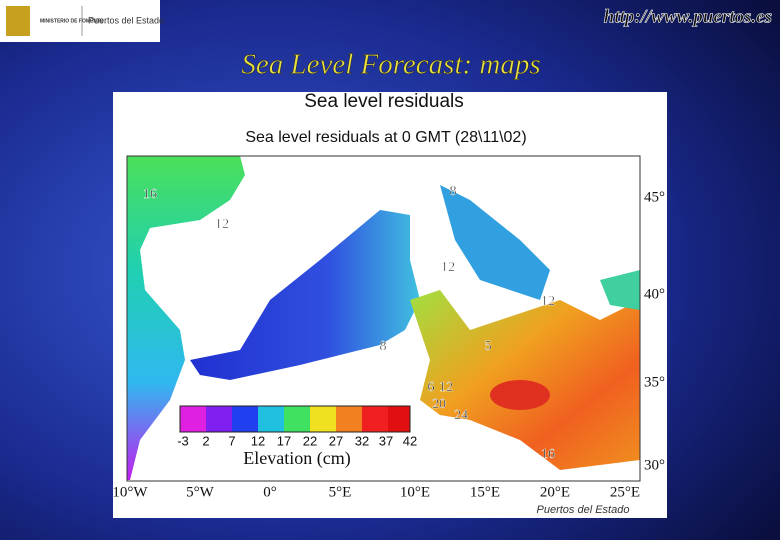 Image resolution: width=780 pixels, height=540 pixels. I want to click on longitude-label: 10°W, so click(130, 492).